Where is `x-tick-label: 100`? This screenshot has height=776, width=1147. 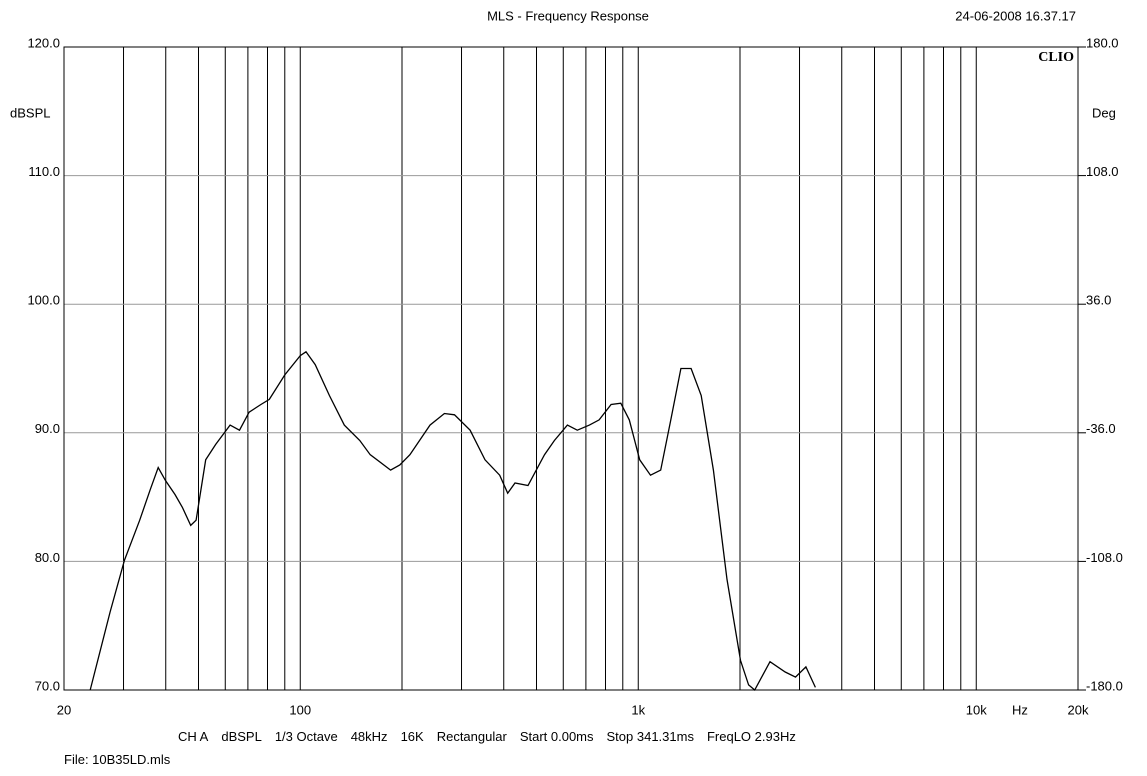 x-tick-label: 100 is located at coordinates (300, 709).